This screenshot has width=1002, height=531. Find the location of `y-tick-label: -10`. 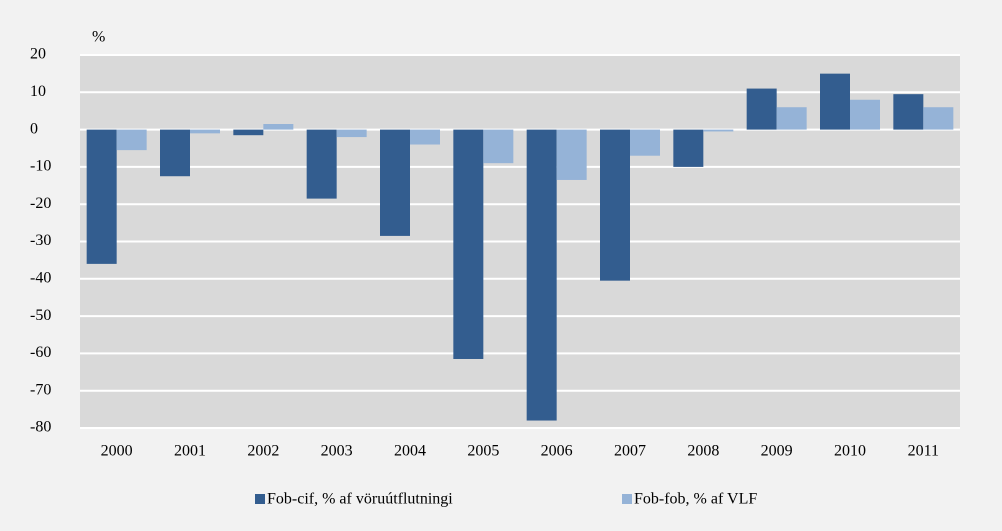

y-tick-label: -10 is located at coordinates (40, 166).